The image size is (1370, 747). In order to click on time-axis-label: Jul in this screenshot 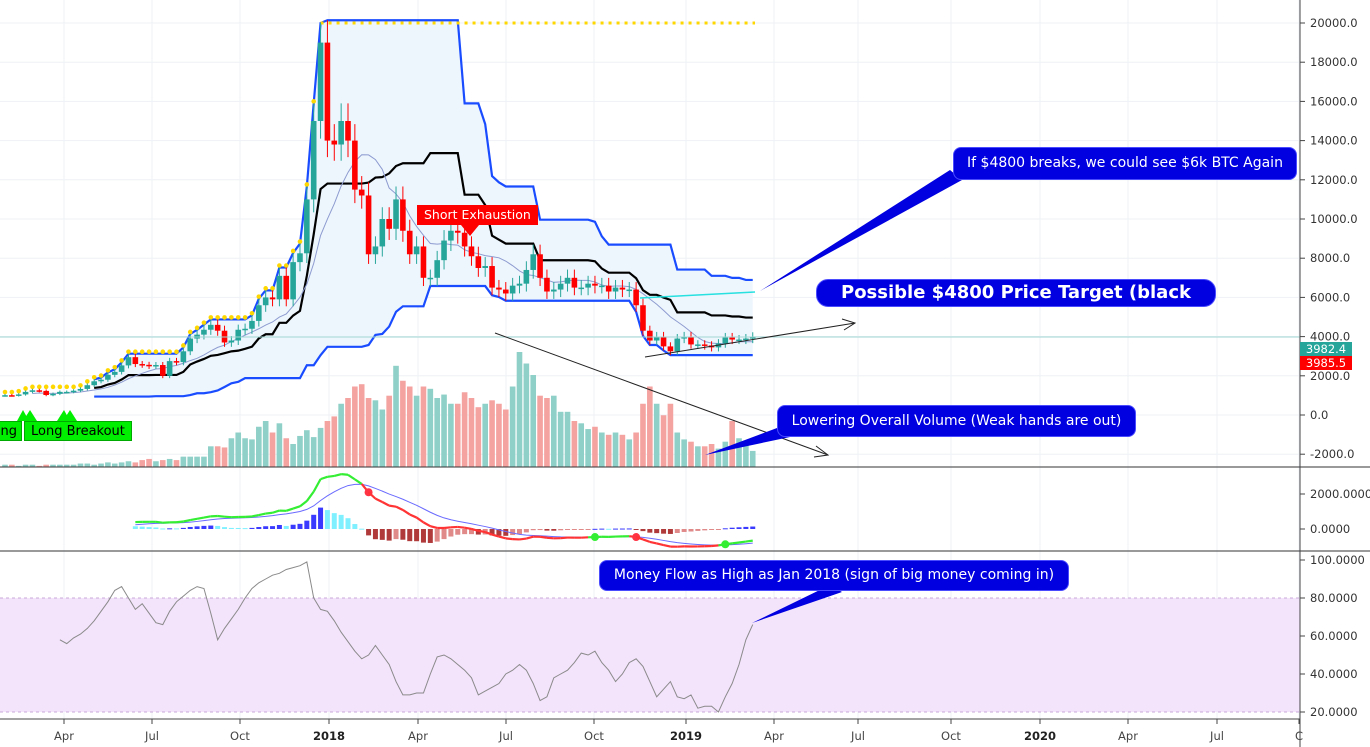, I will do `click(151, 736)`.